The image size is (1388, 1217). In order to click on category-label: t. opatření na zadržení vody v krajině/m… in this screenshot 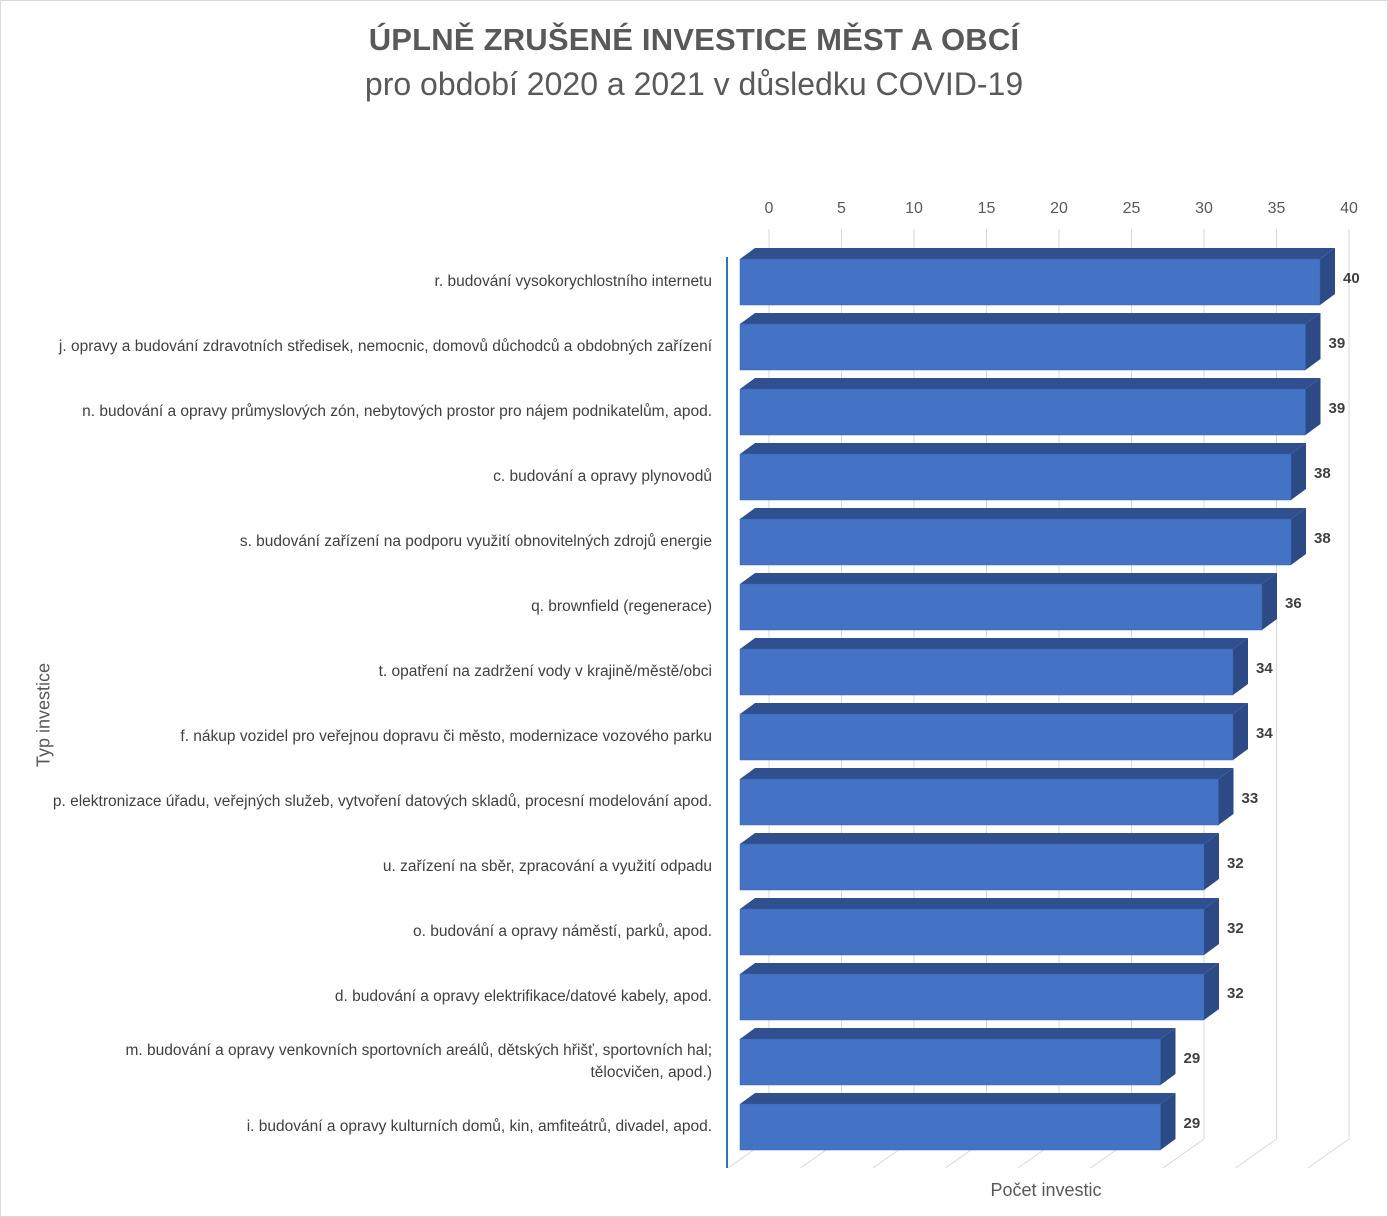, I will do `click(545, 671)`.